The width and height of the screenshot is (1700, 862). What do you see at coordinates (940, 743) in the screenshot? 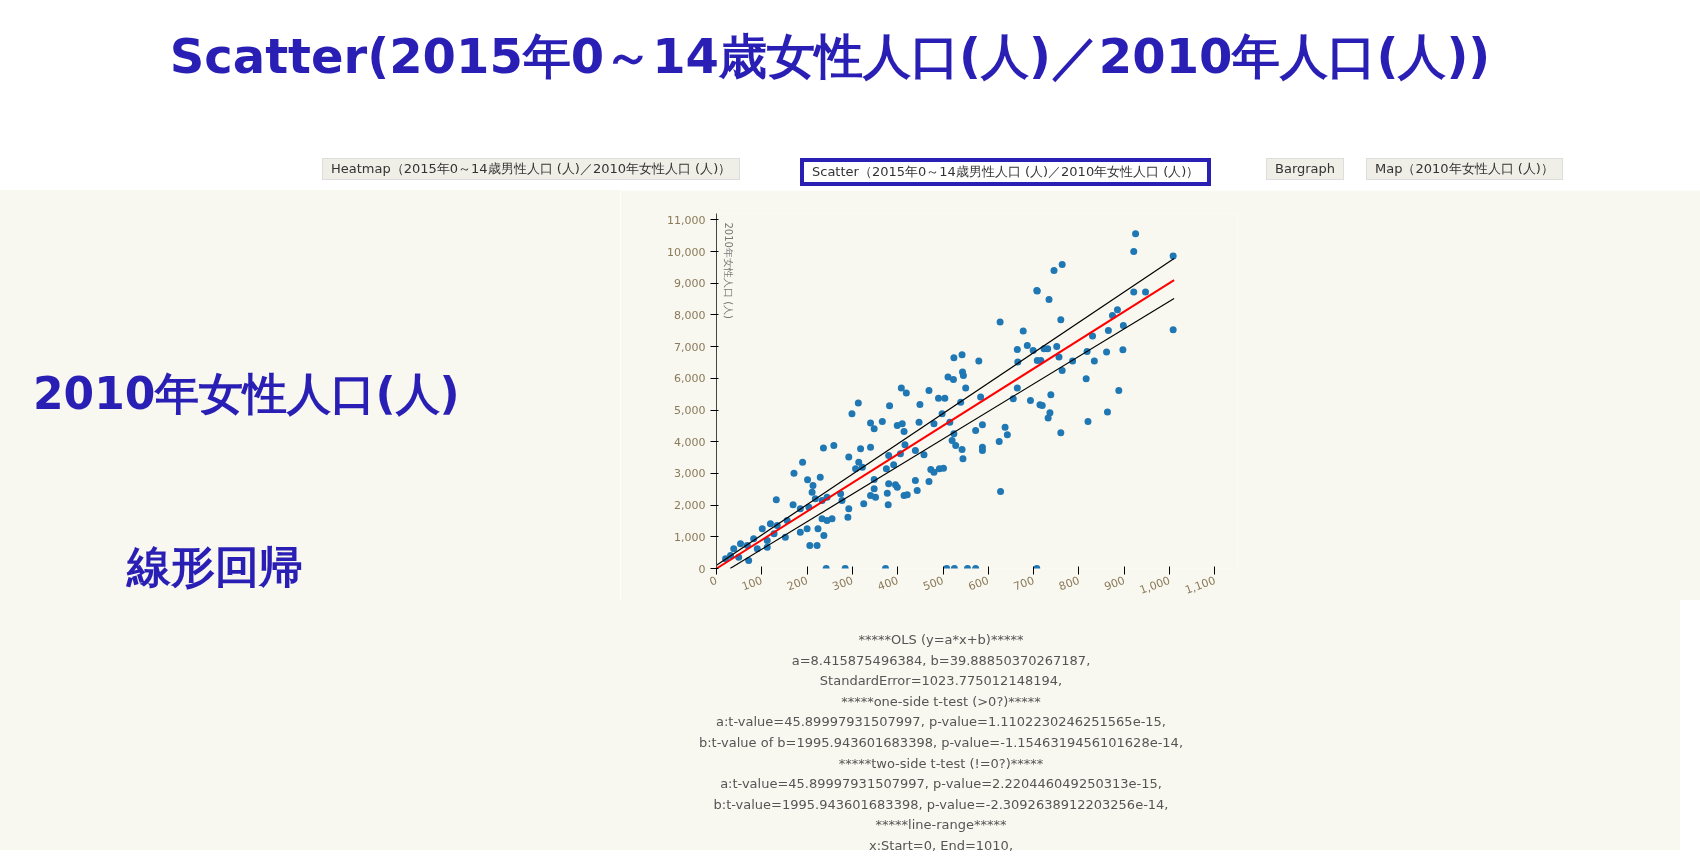
I see `text: b:t-value of b=1995.943601683398, p-value=-1.1546319456101628e-14,` at bounding box center [940, 743].